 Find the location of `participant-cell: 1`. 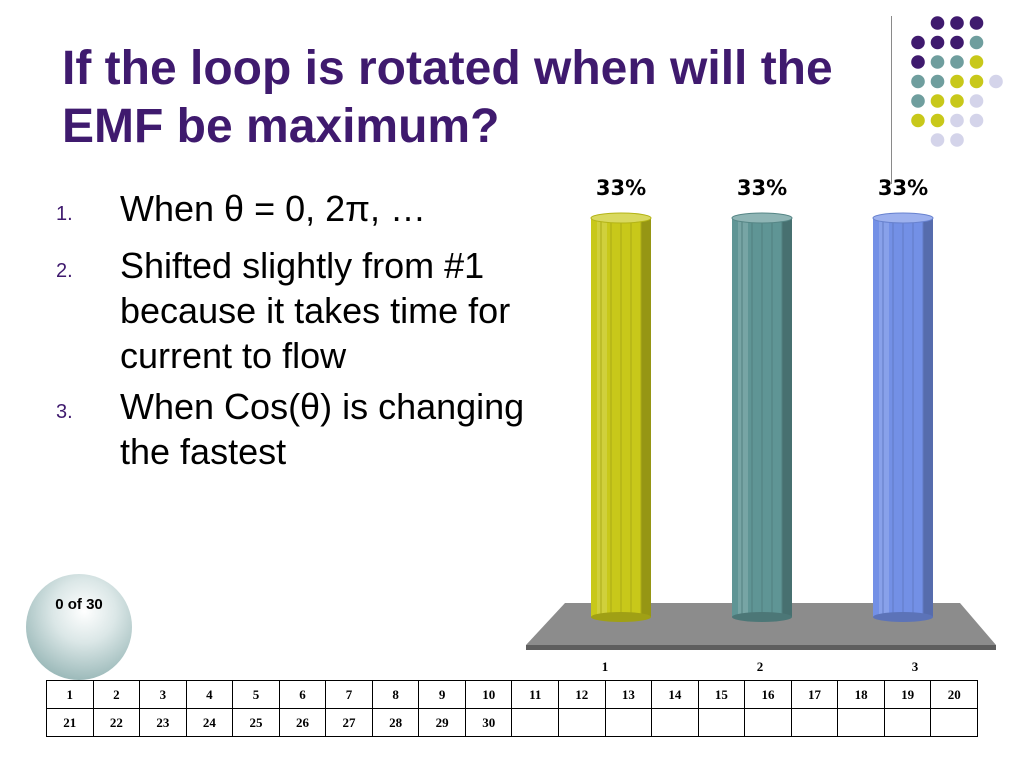

participant-cell: 1 is located at coordinates (70, 694).